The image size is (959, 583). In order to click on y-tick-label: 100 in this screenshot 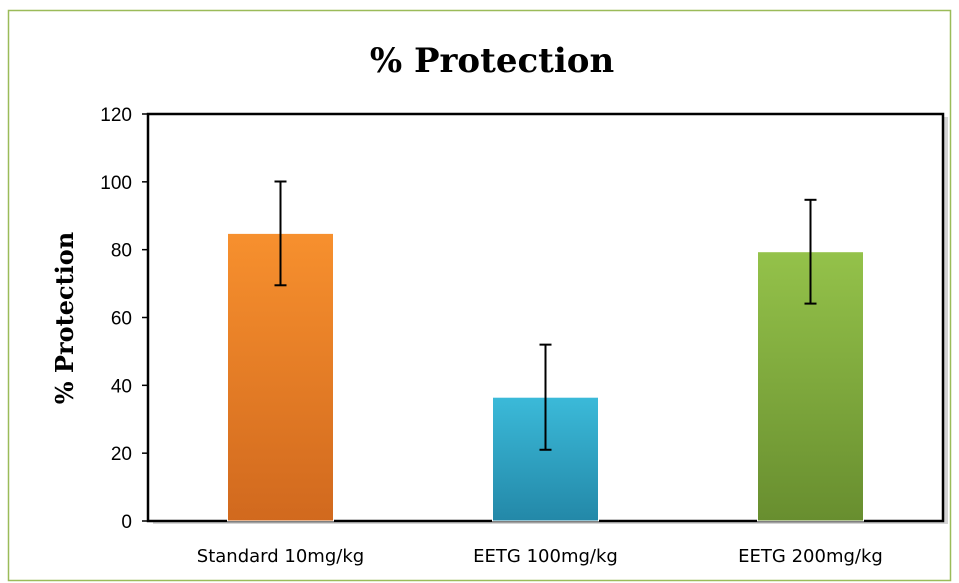, I will do `click(116, 183)`.